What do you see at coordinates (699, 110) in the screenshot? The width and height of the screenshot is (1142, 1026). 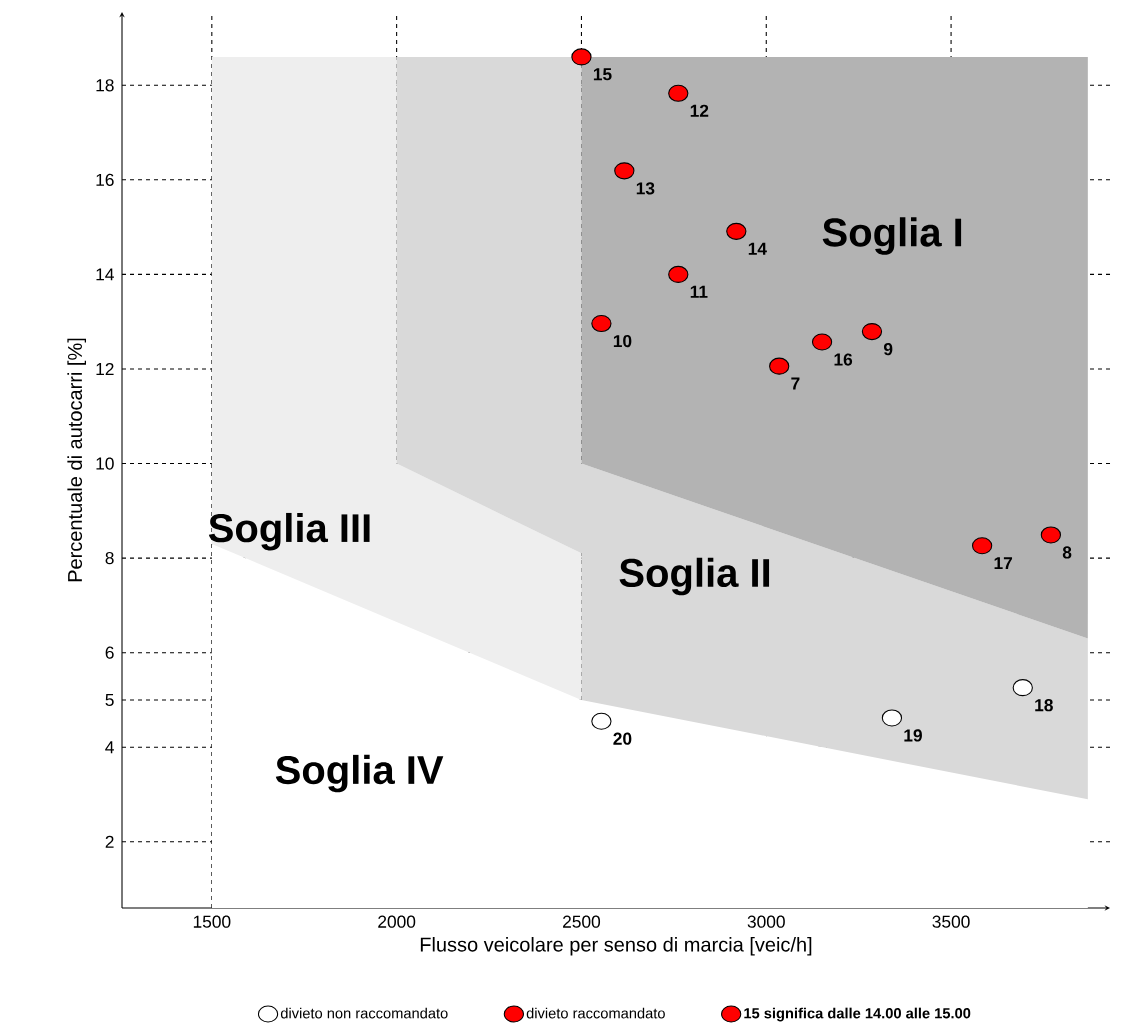 I see `annotation: 12` at bounding box center [699, 110].